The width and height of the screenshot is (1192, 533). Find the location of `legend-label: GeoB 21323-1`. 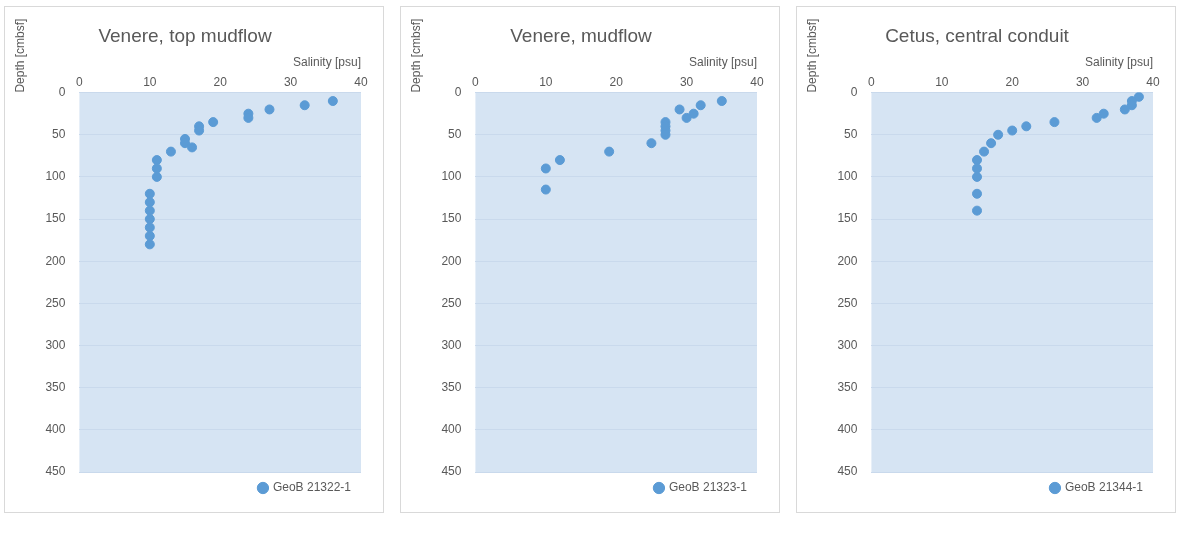

legend-label: GeoB 21323-1 is located at coordinates (708, 487).